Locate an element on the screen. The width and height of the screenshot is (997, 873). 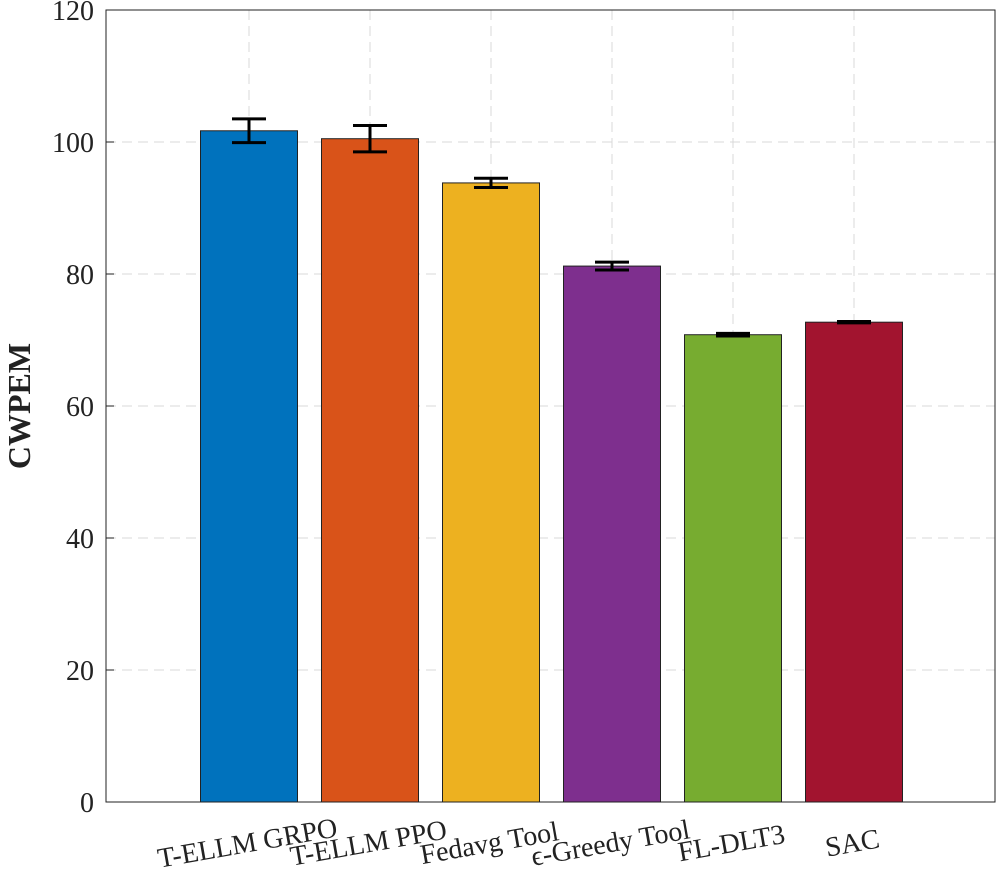
y-tick-label: 40 is located at coordinates (80, 539).